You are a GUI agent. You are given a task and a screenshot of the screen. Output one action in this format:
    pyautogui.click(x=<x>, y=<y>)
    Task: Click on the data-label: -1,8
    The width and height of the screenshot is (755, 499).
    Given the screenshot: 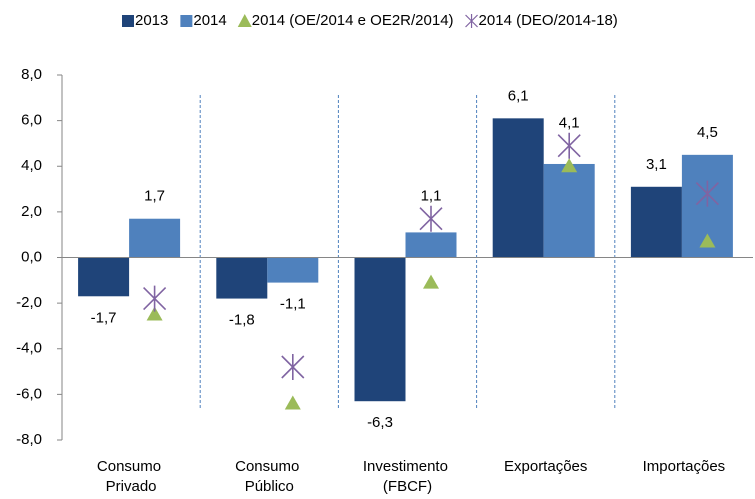 What is the action you would take?
    pyautogui.click(x=242, y=320)
    